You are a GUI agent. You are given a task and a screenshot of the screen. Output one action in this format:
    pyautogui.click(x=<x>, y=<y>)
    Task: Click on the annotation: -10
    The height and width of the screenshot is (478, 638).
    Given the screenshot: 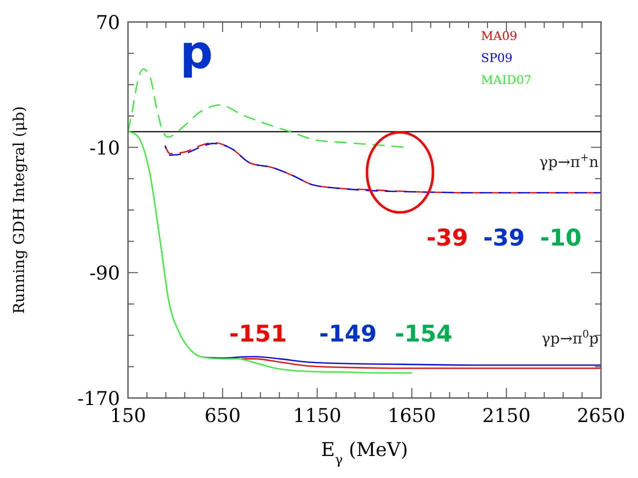 What is the action you would take?
    pyautogui.click(x=561, y=239)
    